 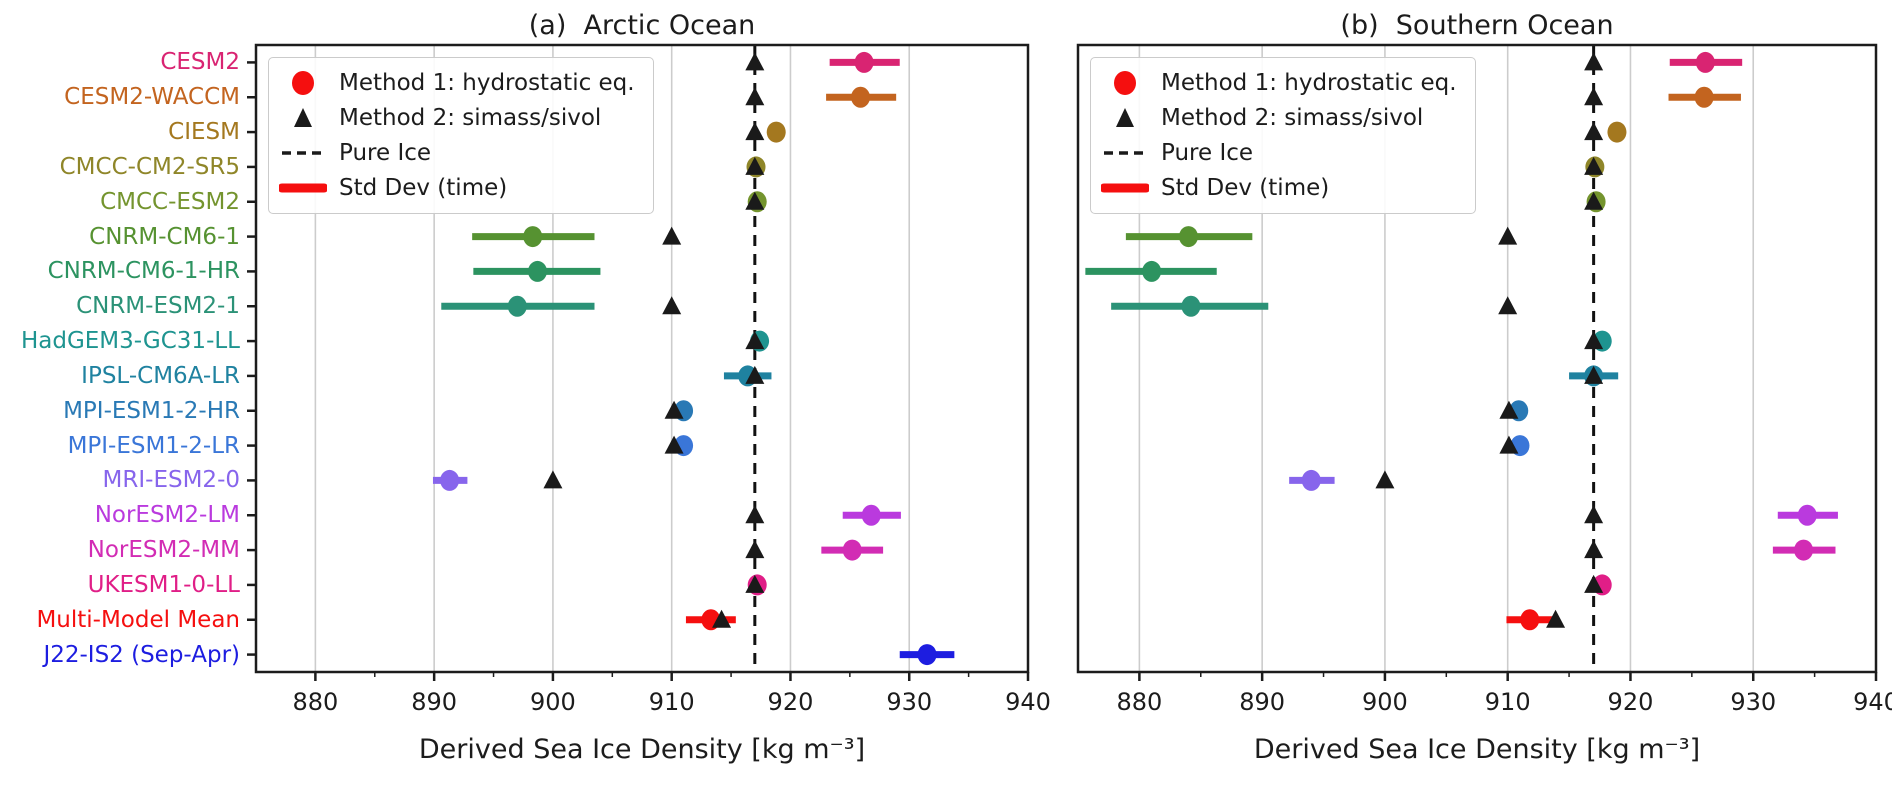 What do you see at coordinates (158, 306) in the screenshot?
I see `model-label-CNRM-ESM2-1: CNRM-ESM2-1` at bounding box center [158, 306].